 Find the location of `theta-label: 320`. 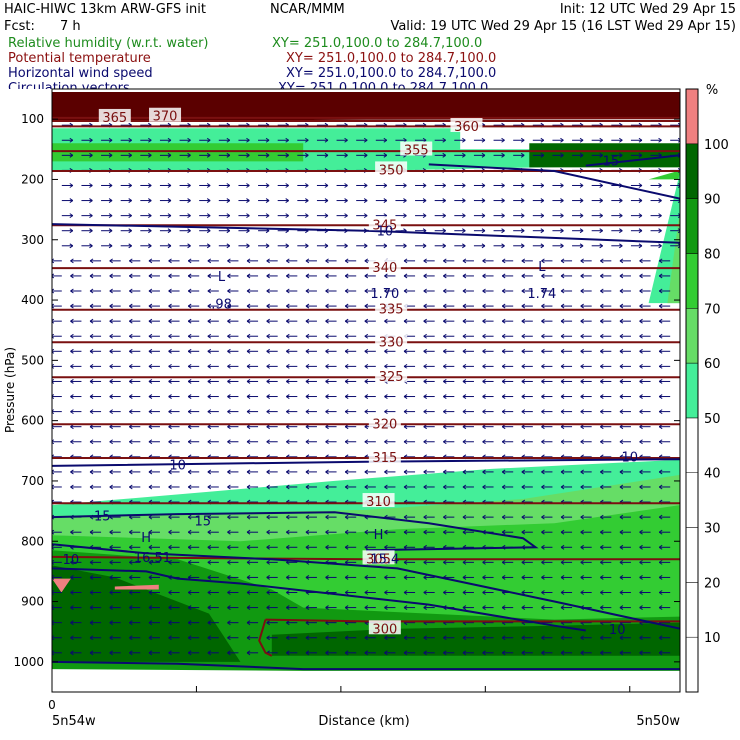

theta-label: 320 is located at coordinates (384, 424).